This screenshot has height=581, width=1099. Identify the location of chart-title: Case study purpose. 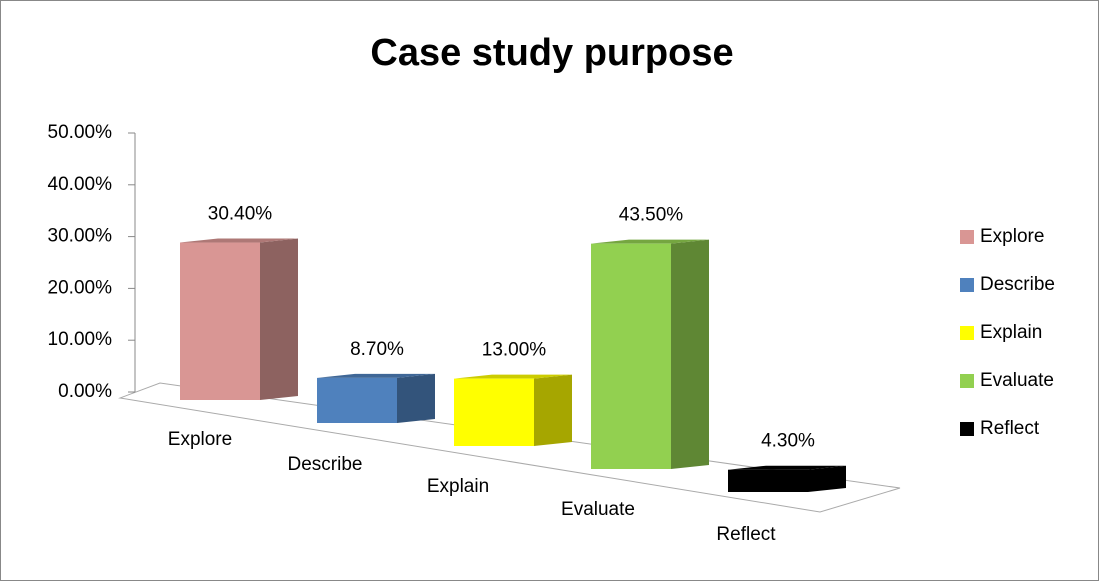
(551, 53).